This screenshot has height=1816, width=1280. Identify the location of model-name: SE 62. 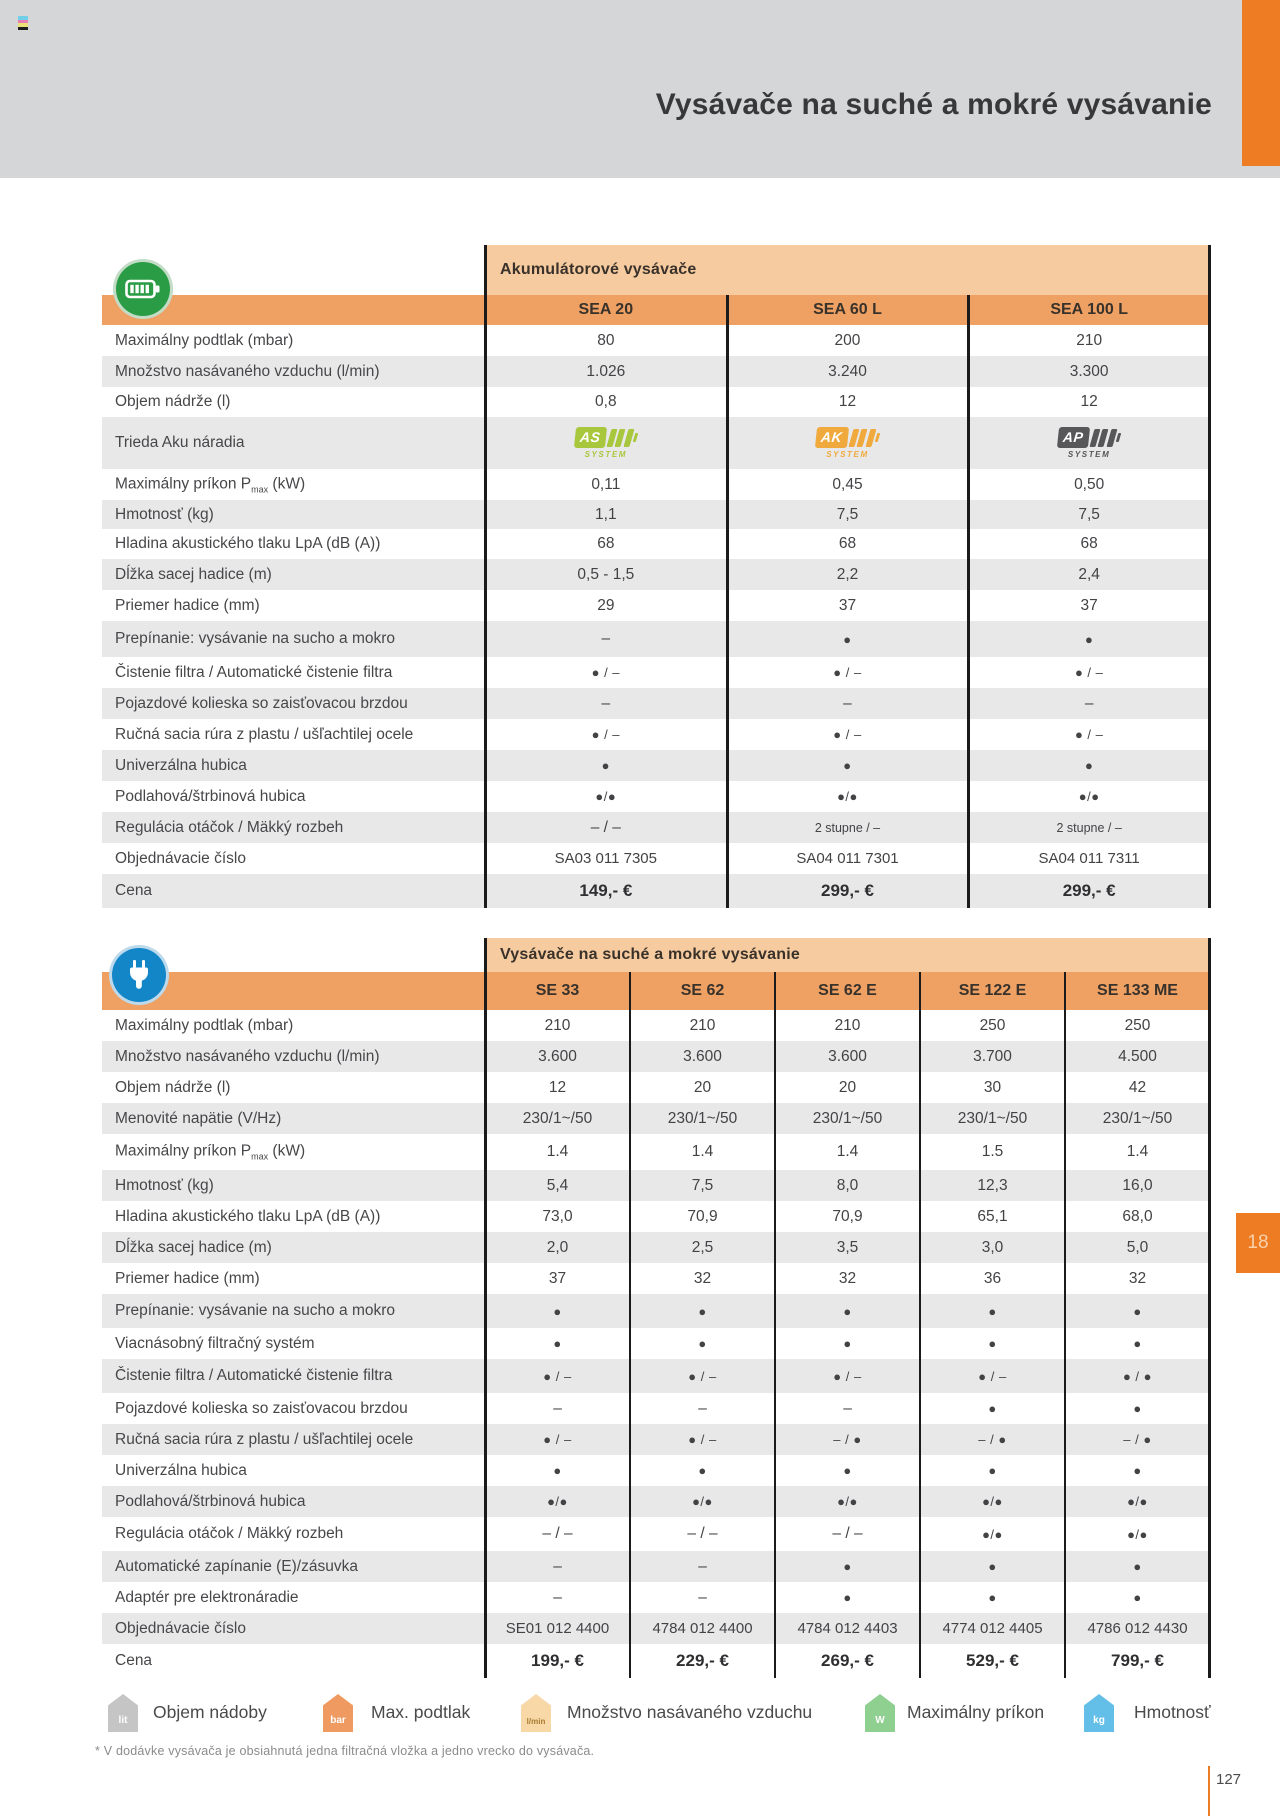
(702, 990).